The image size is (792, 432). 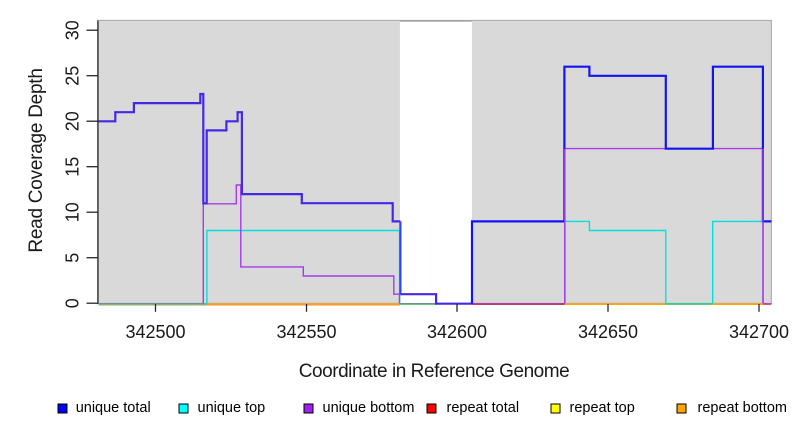 I want to click on svg-text: 342550, so click(x=306, y=332).